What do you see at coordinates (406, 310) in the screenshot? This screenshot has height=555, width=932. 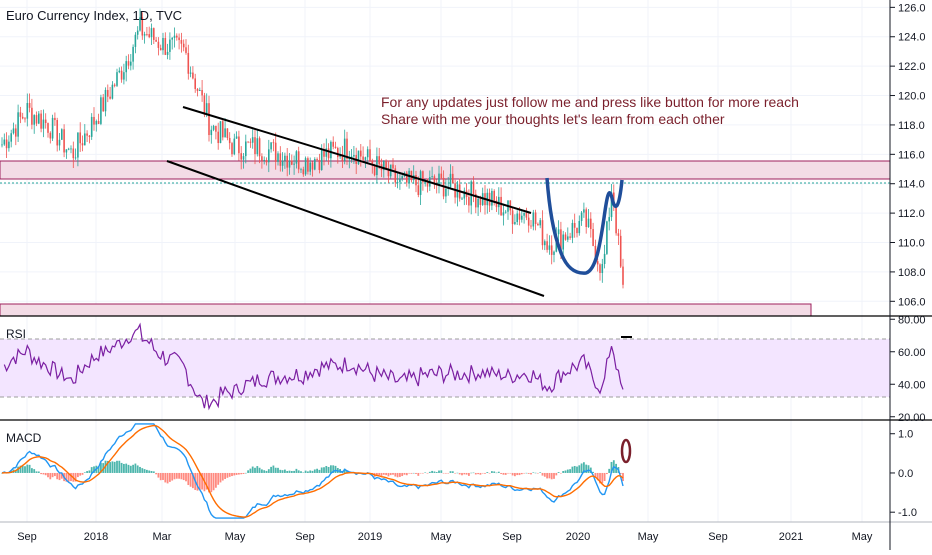 I see `support-zone` at bounding box center [406, 310].